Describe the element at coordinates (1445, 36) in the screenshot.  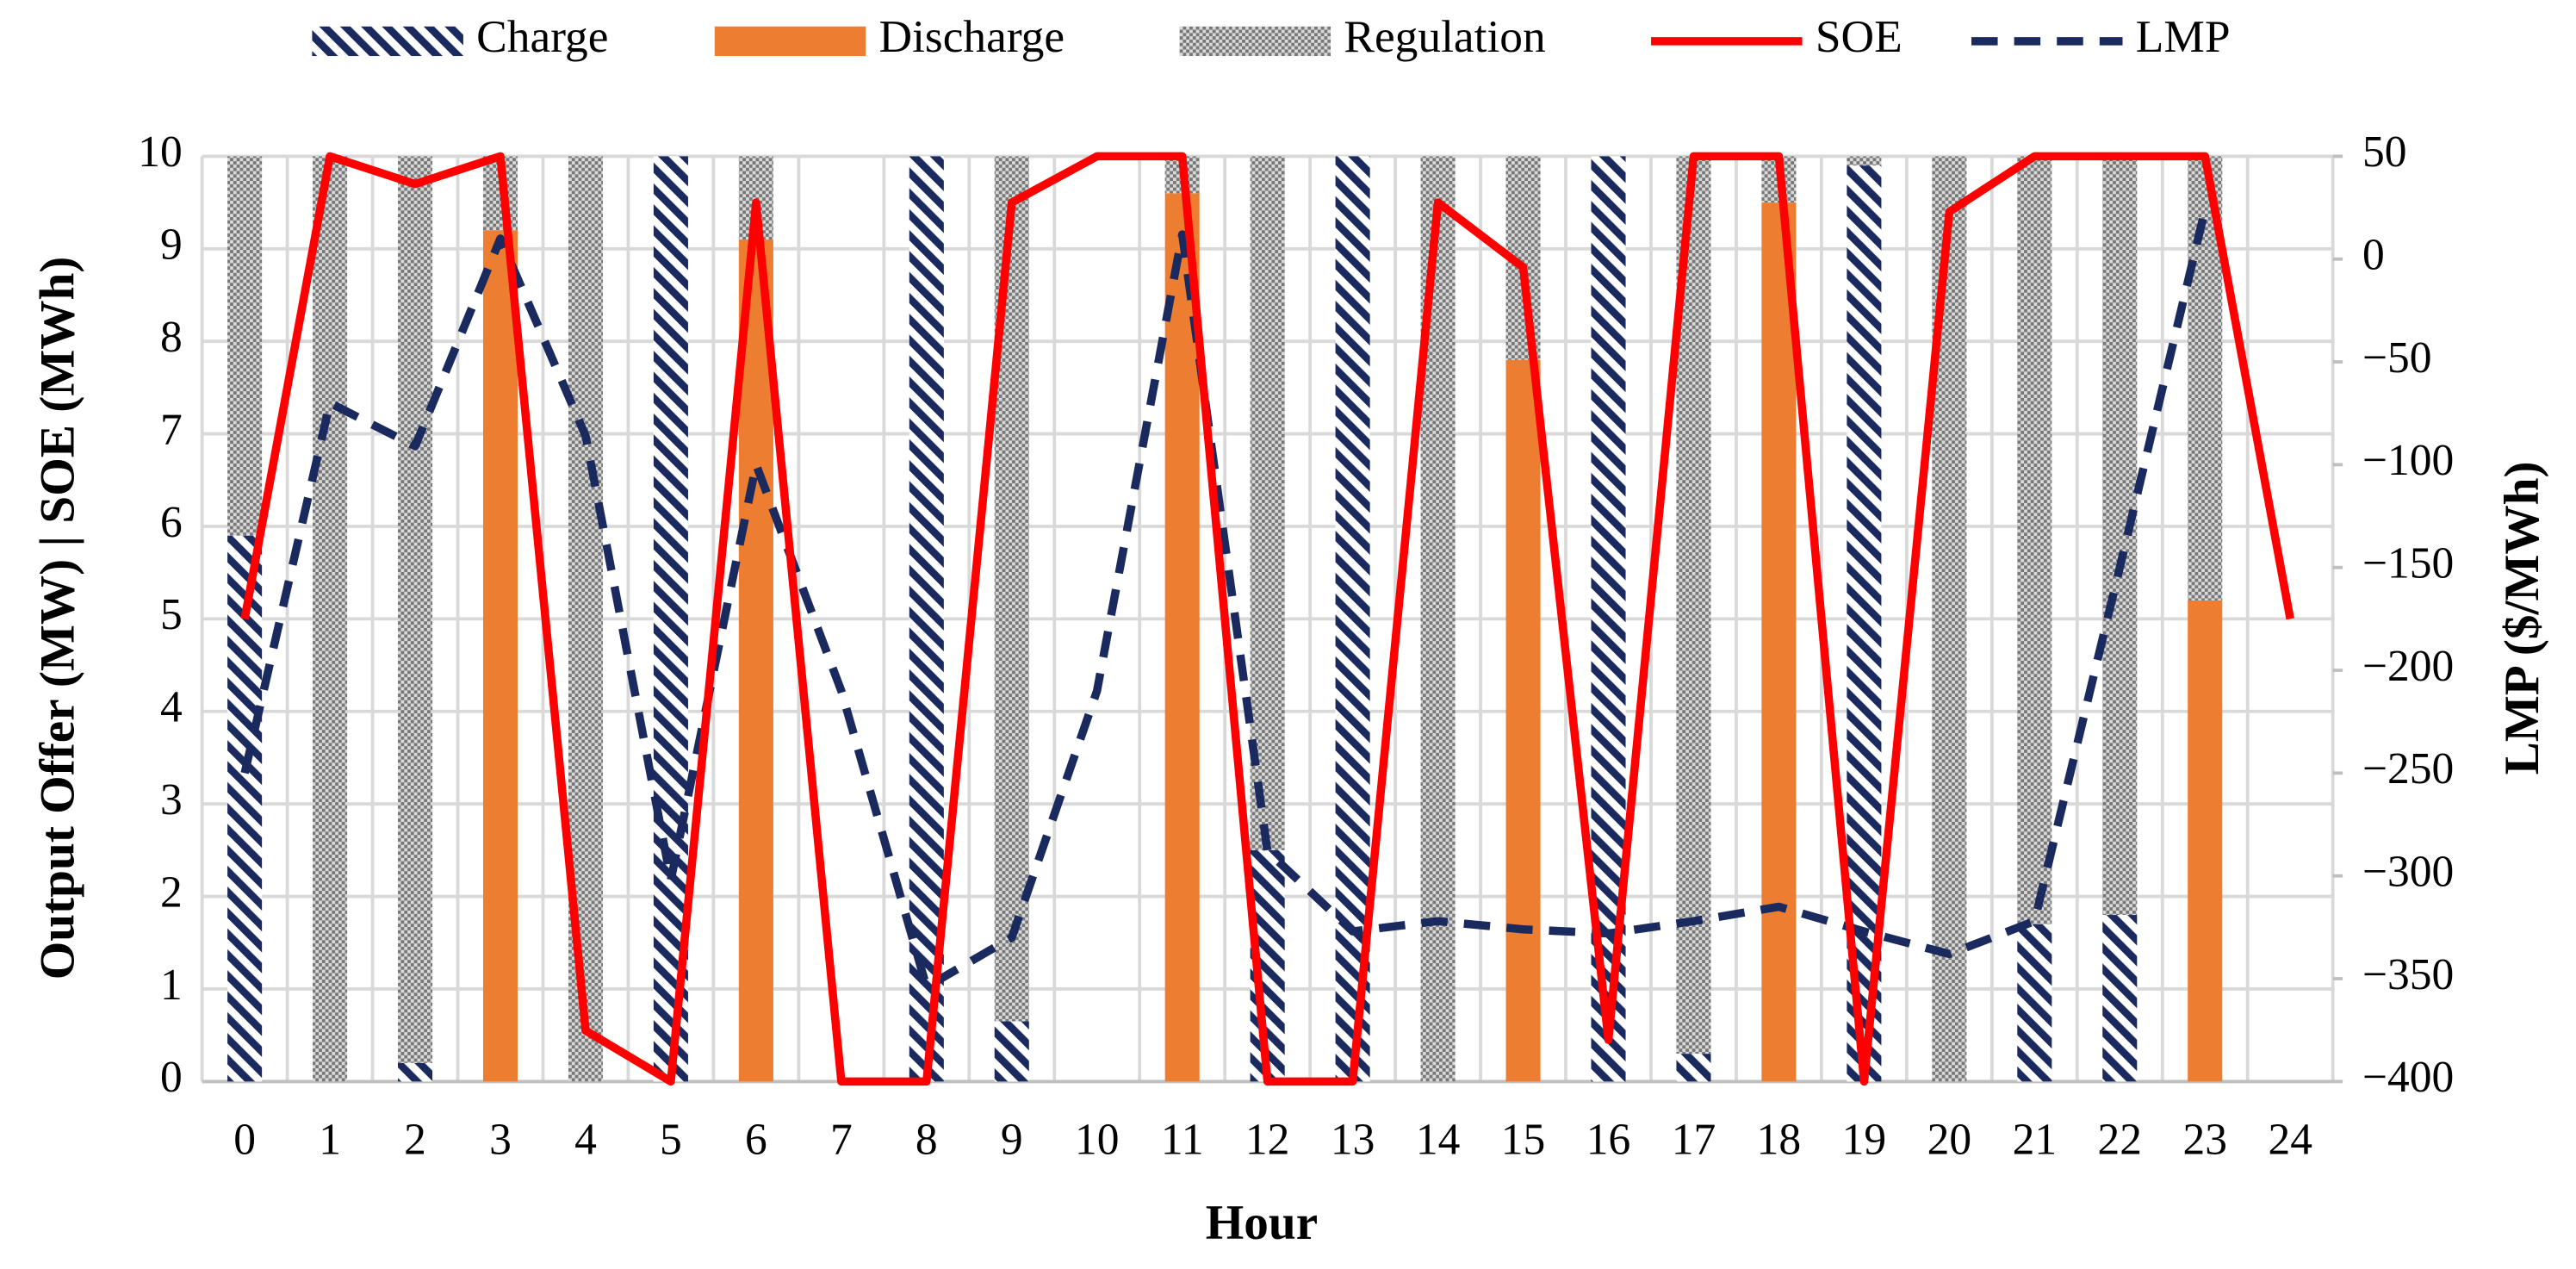
I see `legend-label: Regulation` at that location.